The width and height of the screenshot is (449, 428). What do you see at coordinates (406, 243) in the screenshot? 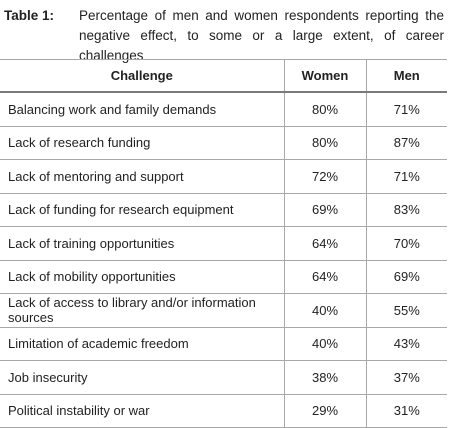
I see `men-percent-cell: 70%` at bounding box center [406, 243].